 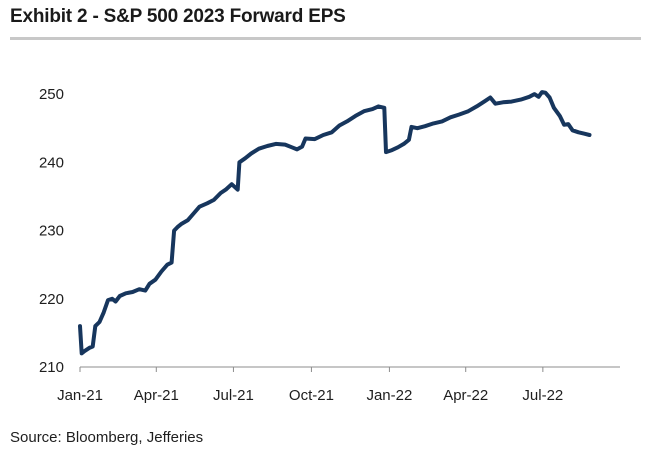 I want to click on source-note: Source: Bloomberg, Jefferies, so click(x=107, y=437).